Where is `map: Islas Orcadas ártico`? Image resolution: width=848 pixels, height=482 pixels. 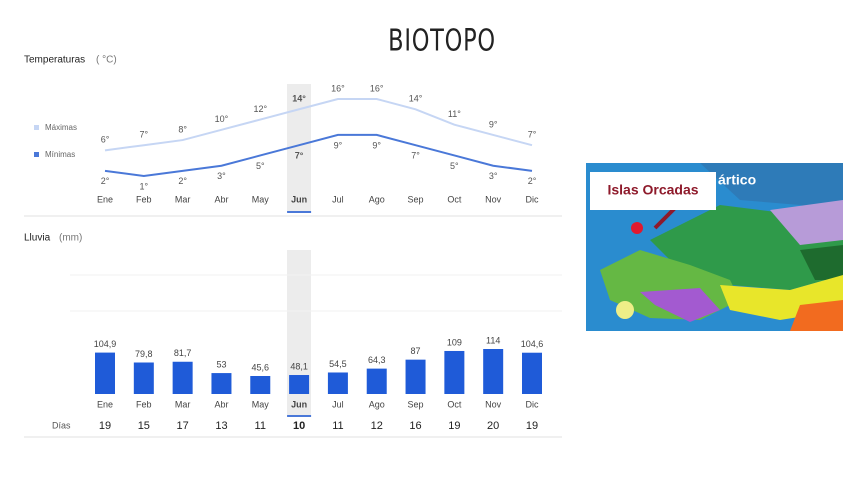
map: Islas Orcadas ártico is located at coordinates (714, 247).